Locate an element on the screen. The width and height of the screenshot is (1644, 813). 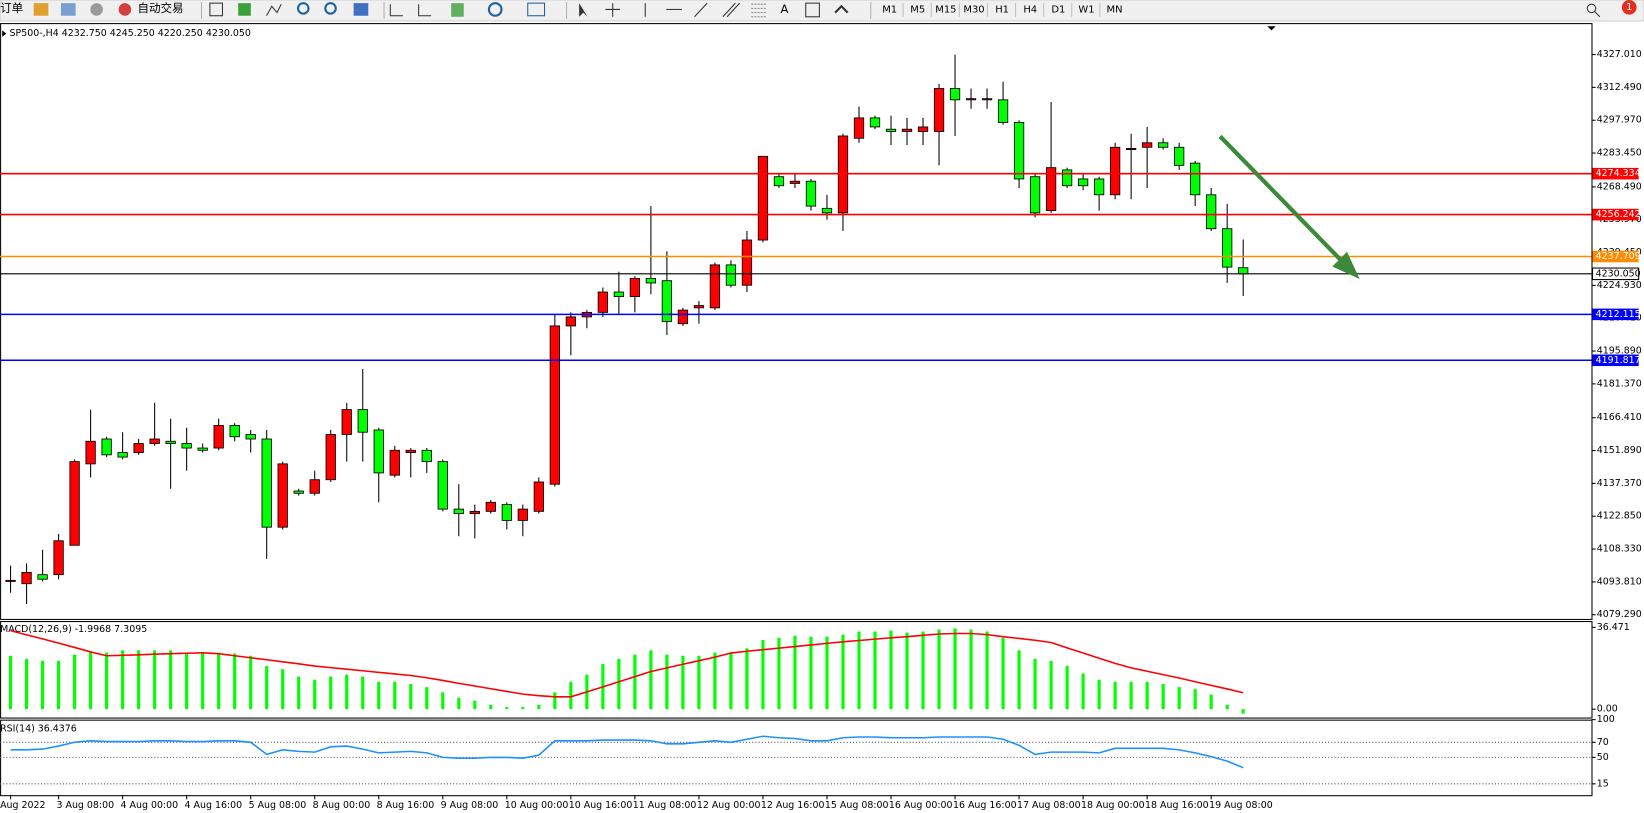
timeframe-button: H1 is located at coordinates (1002, 9).